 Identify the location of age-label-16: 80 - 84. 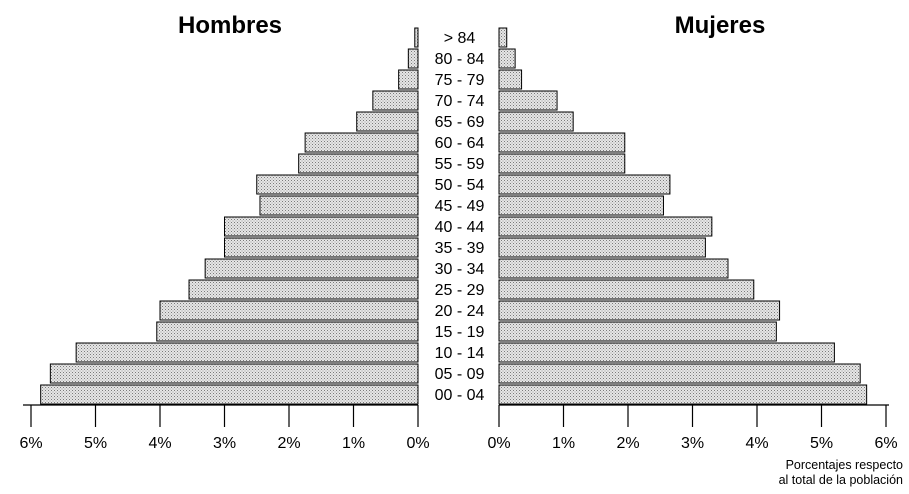
(460, 59).